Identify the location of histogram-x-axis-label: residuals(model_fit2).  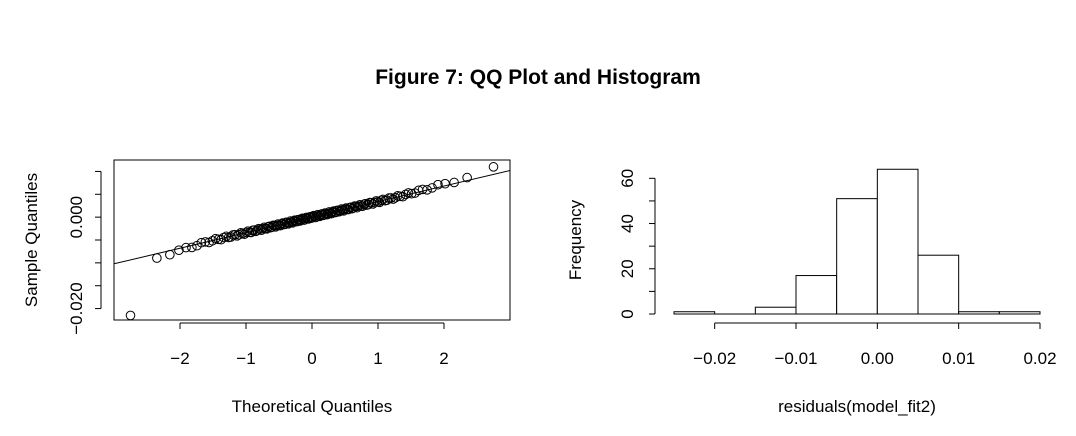
(857, 406).